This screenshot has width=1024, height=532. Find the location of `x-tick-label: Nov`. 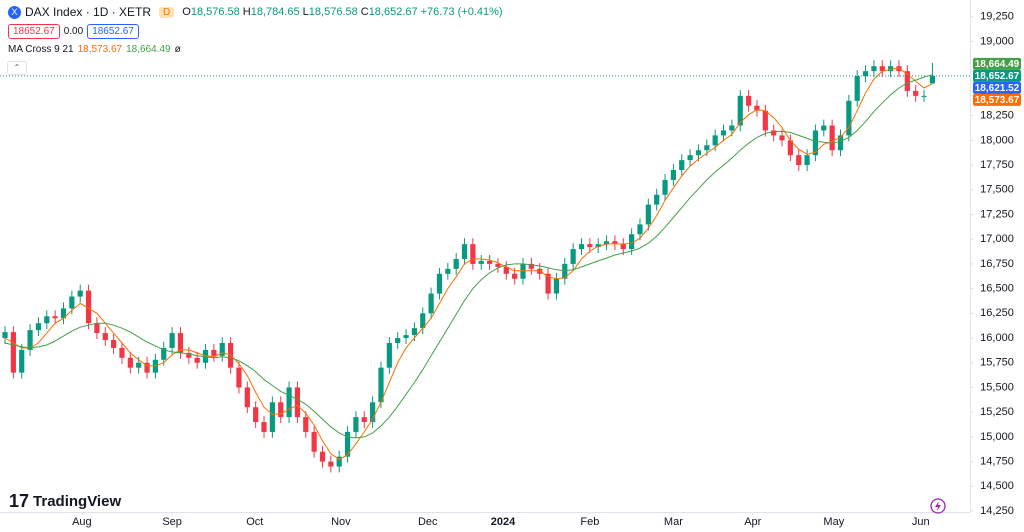

x-tick-label: Nov is located at coordinates (341, 522).